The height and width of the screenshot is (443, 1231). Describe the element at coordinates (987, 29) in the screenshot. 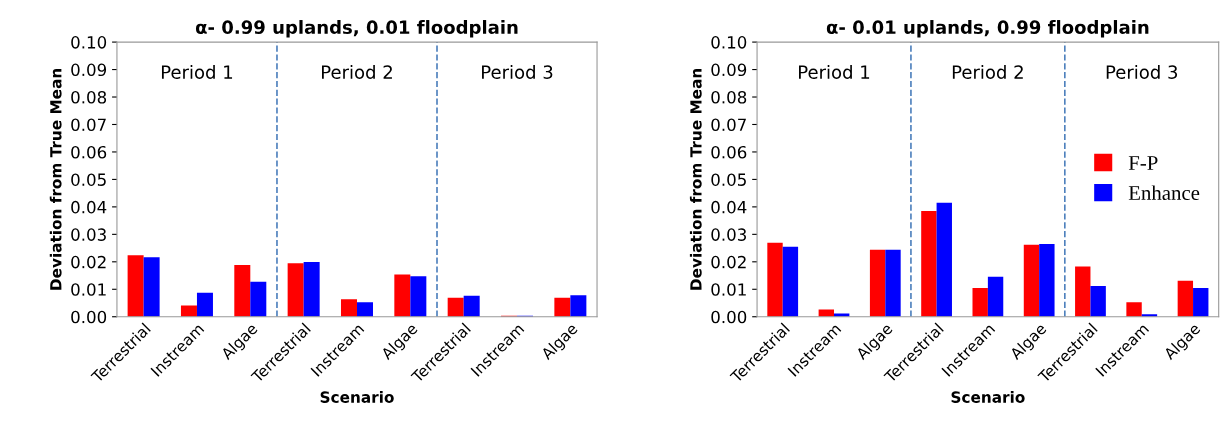

I see `chart-title: α- 0.01 uplands, 0.99 floodplain` at that location.